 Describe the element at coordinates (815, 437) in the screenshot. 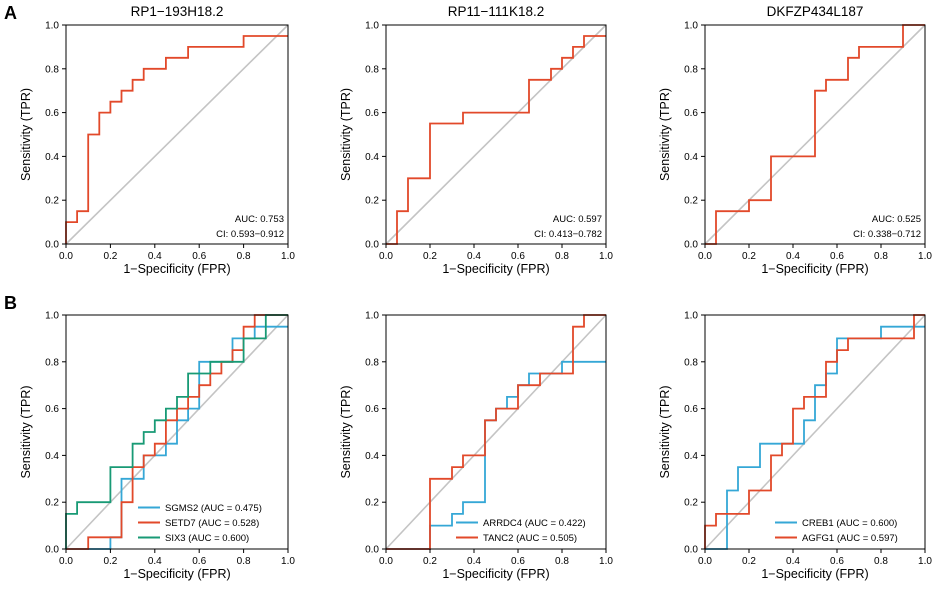

I see `roc-curve-creb1` at that location.